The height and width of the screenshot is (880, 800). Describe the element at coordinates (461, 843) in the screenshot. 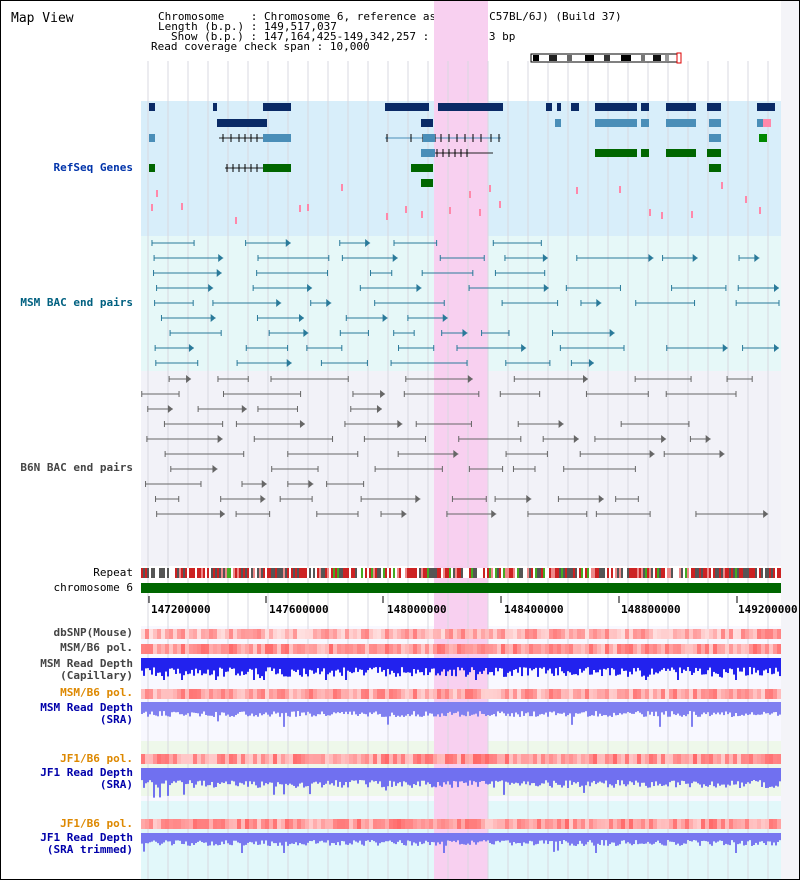

I see `jf1-read-depth-sra-trimmed` at that location.